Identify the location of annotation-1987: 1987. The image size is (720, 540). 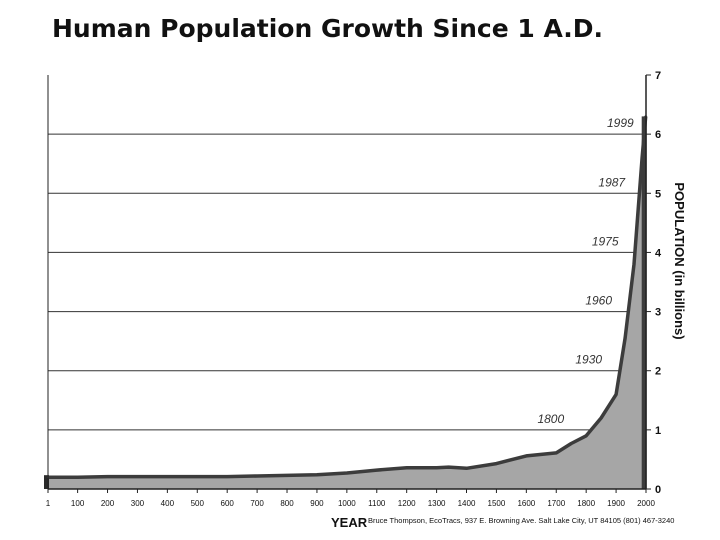
(612, 182).